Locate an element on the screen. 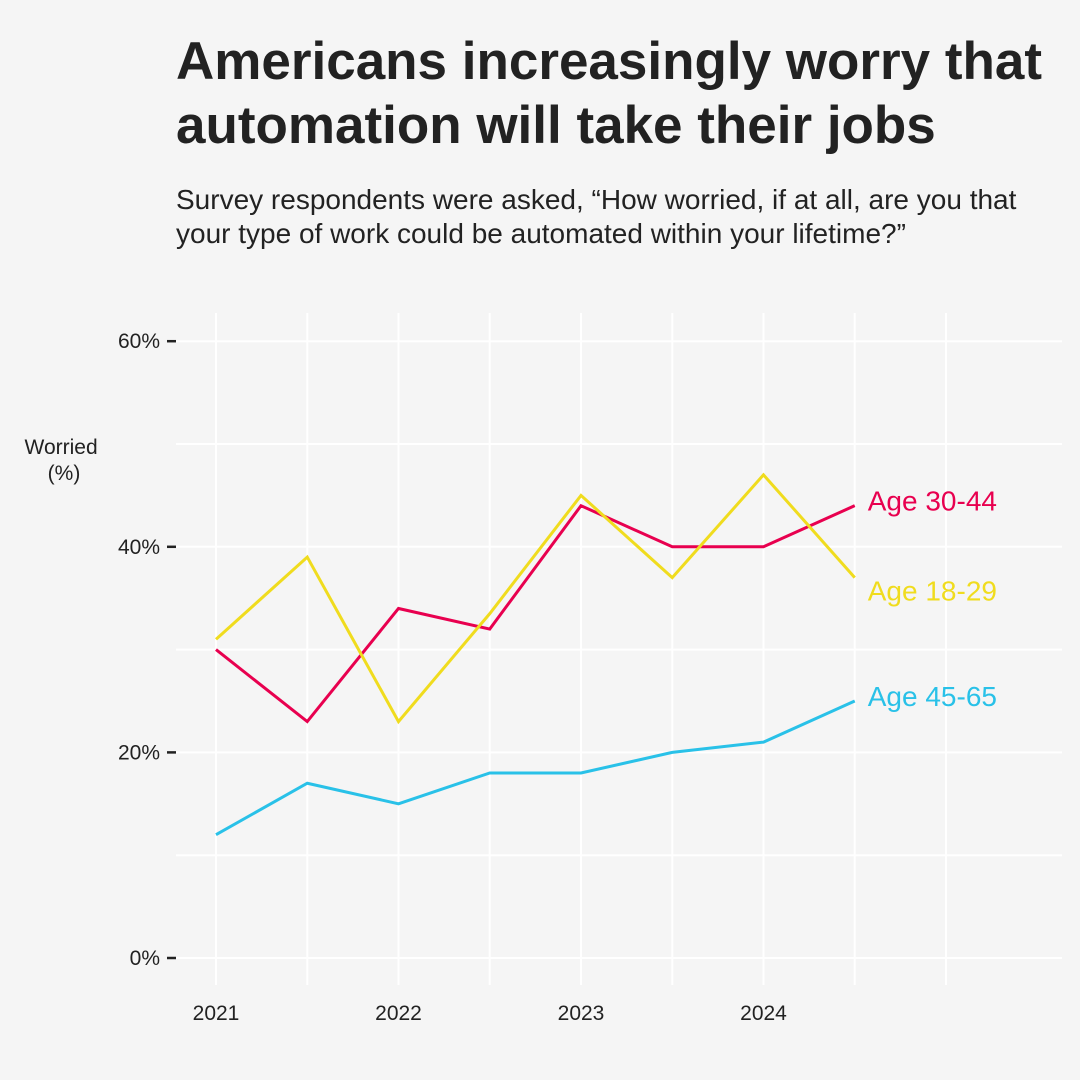 The height and width of the screenshot is (1080, 1080). y-tick-label: 60% is located at coordinates (139, 341).